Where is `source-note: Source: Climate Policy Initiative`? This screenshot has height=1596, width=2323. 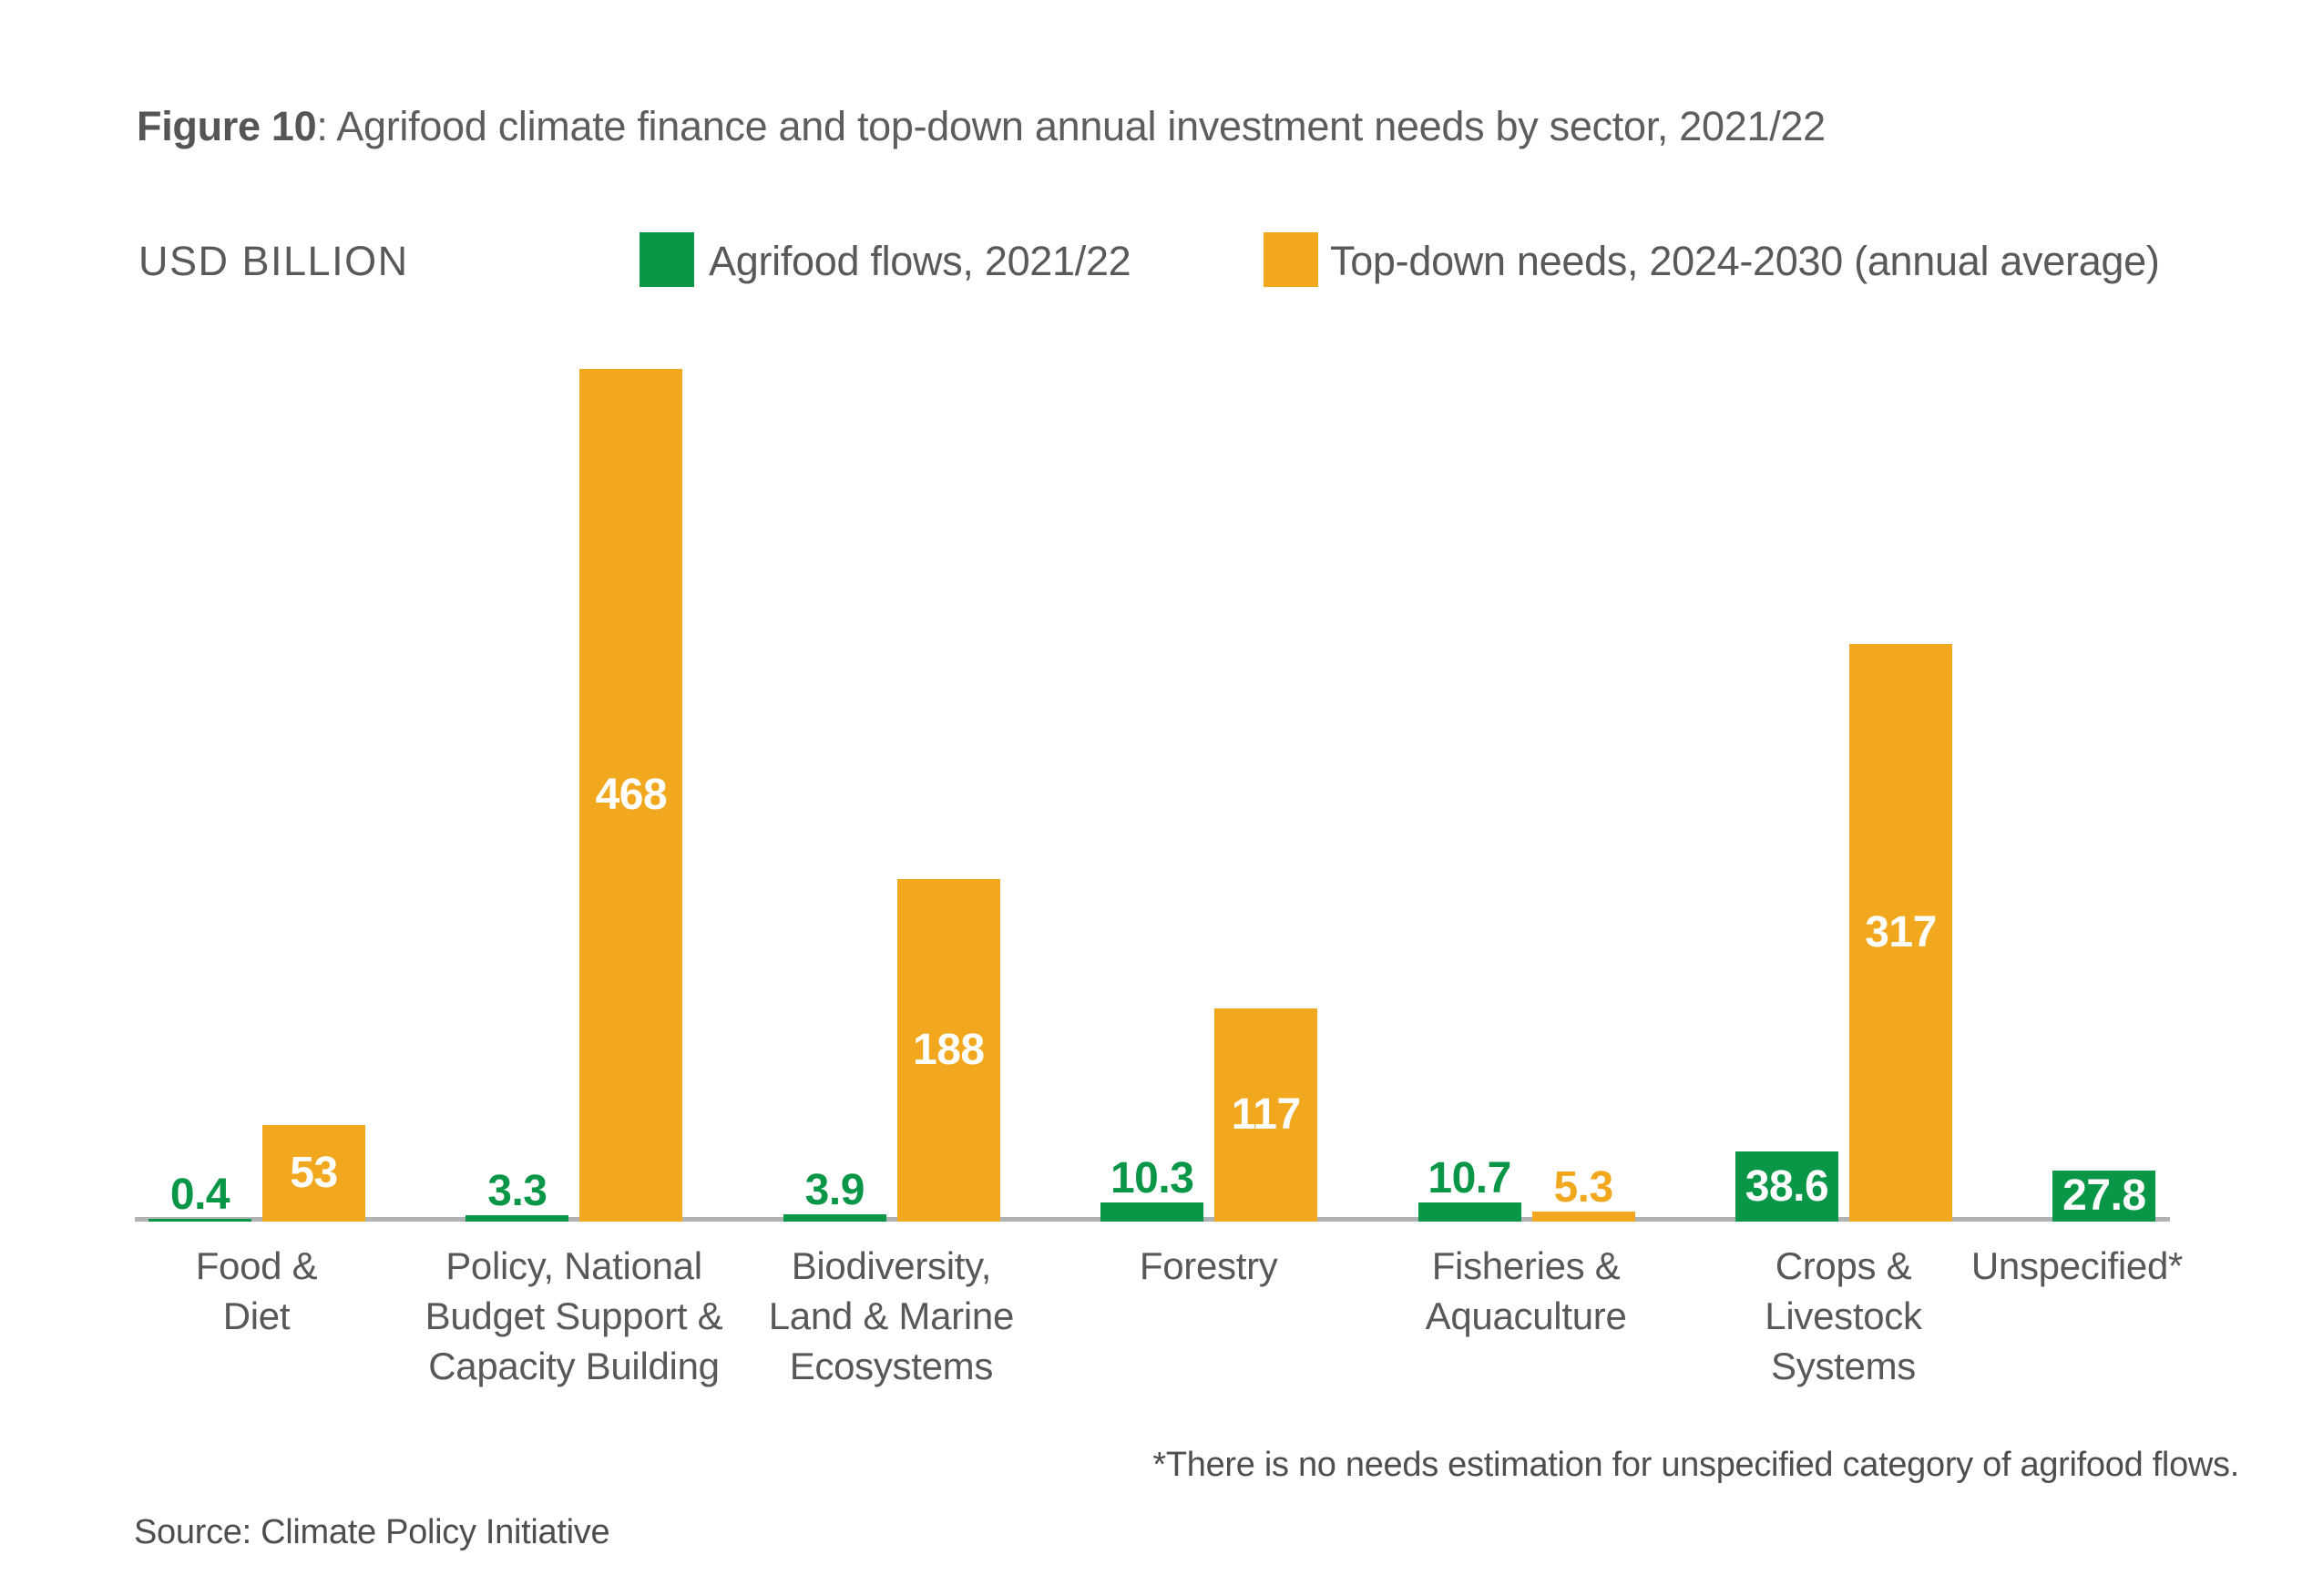 source-note: Source: Climate Policy Initiative is located at coordinates (372, 1532).